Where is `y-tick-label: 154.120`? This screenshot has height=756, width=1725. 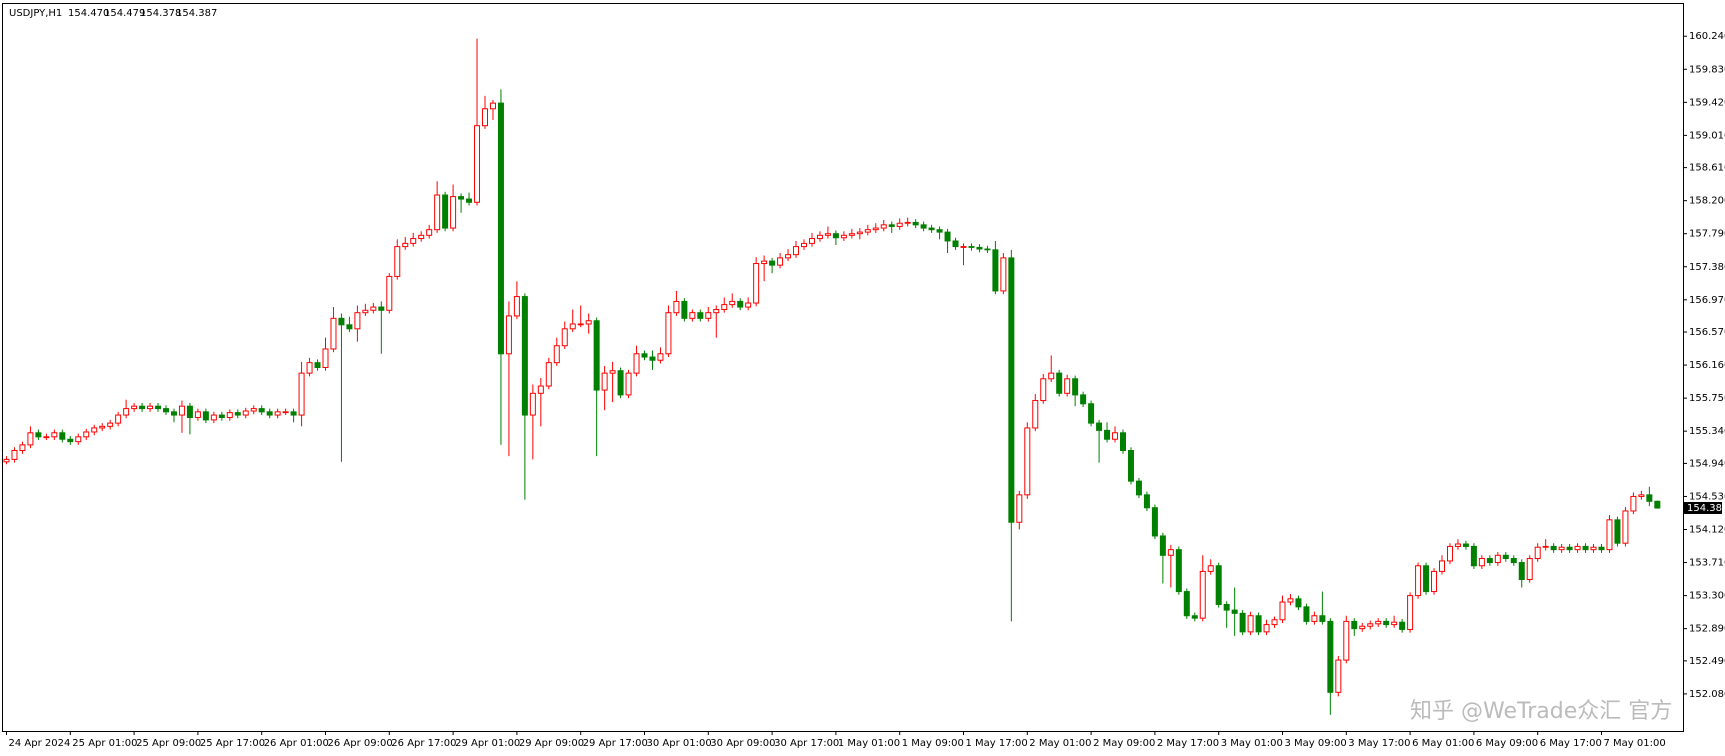 y-tick-label: 154.120 is located at coordinates (1707, 530).